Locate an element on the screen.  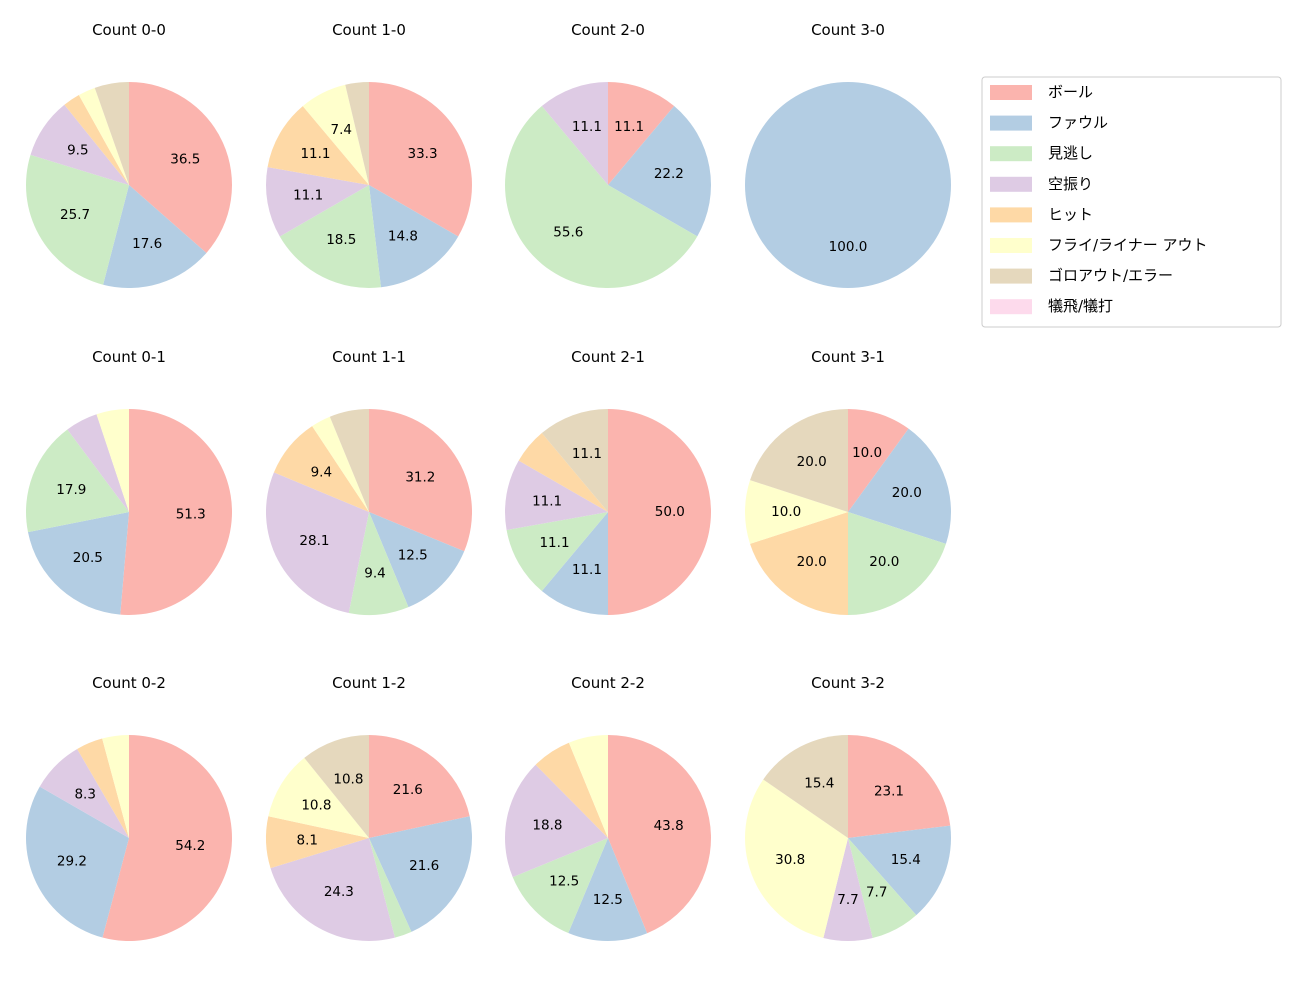
slice-label: 50.0 is located at coordinates (670, 512).